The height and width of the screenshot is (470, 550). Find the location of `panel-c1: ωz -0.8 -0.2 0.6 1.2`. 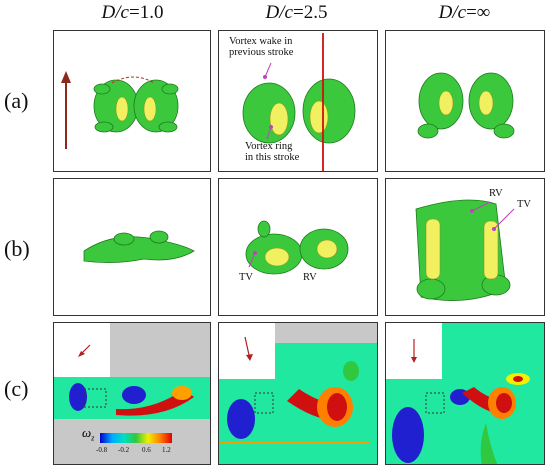

panel-c1: ωz -0.8 -0.2 0.6 1.2 is located at coordinates (132, 393).